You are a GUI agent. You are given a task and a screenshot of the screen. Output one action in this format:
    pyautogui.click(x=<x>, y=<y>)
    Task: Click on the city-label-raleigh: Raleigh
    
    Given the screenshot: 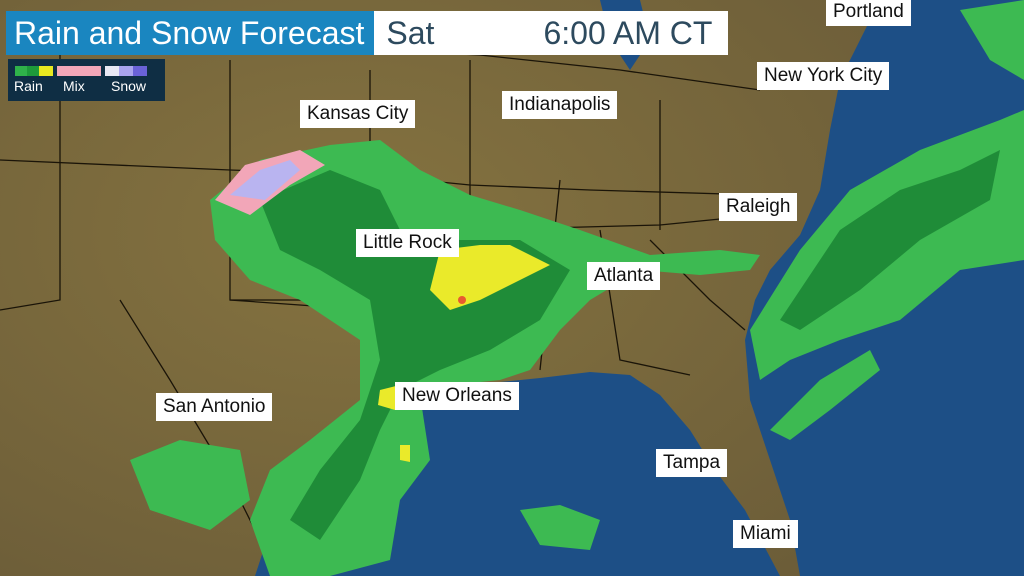 What is the action you would take?
    pyautogui.click(x=758, y=207)
    